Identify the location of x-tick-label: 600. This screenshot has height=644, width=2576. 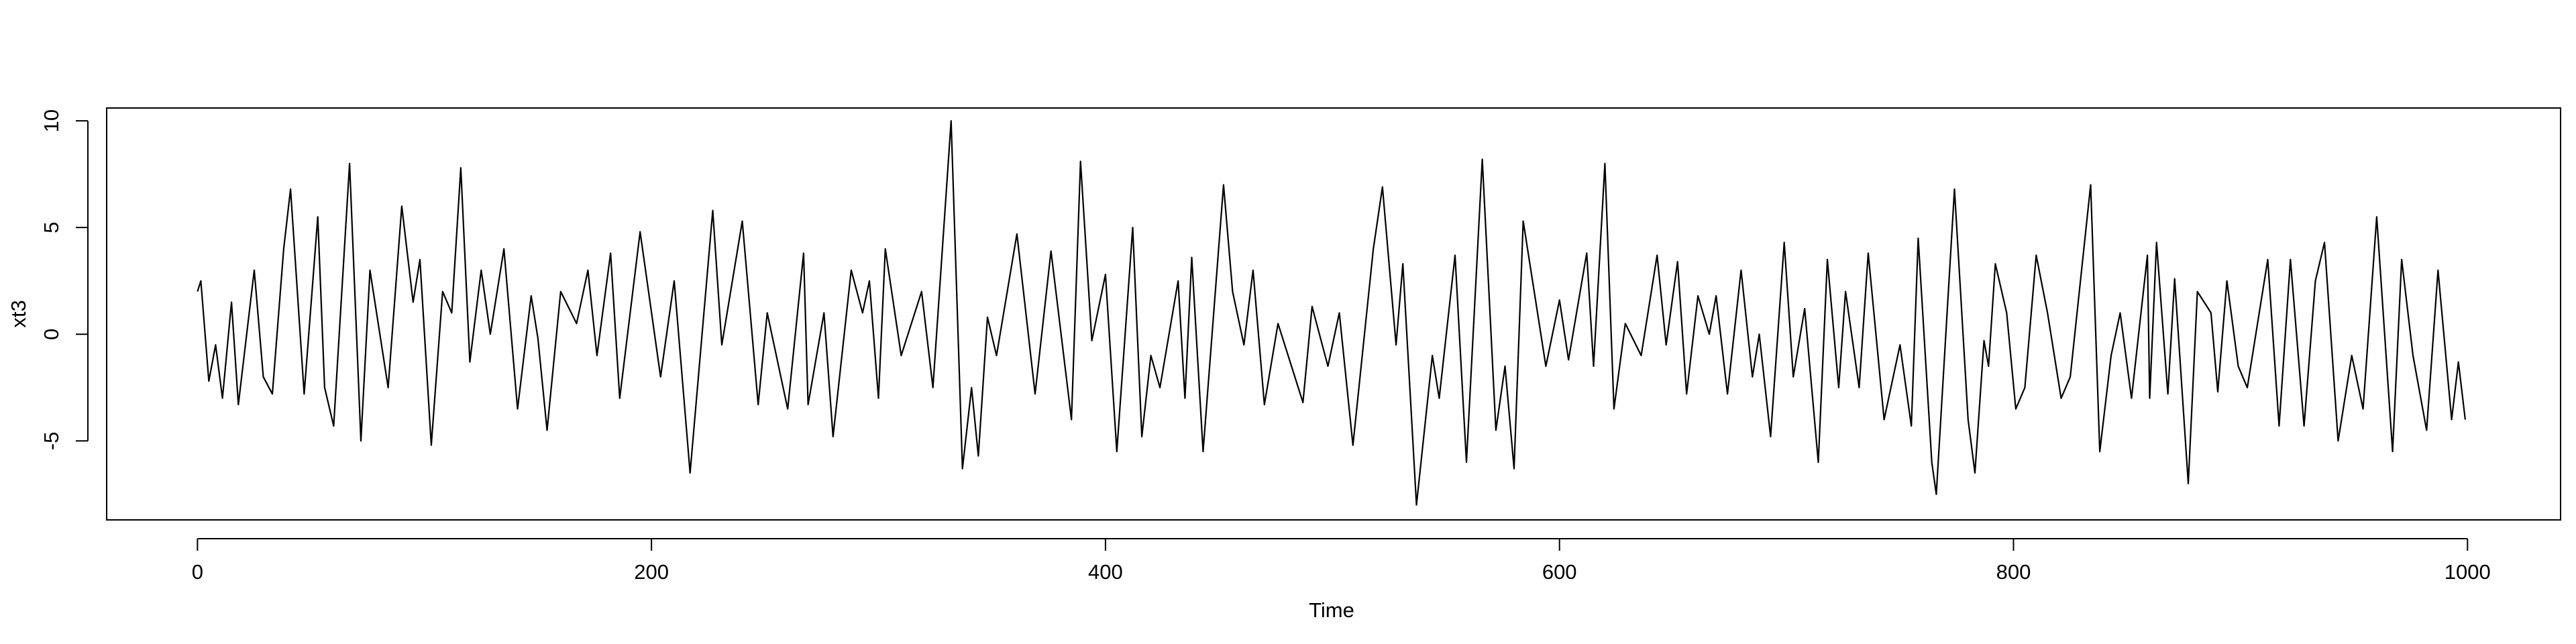
(1559, 572).